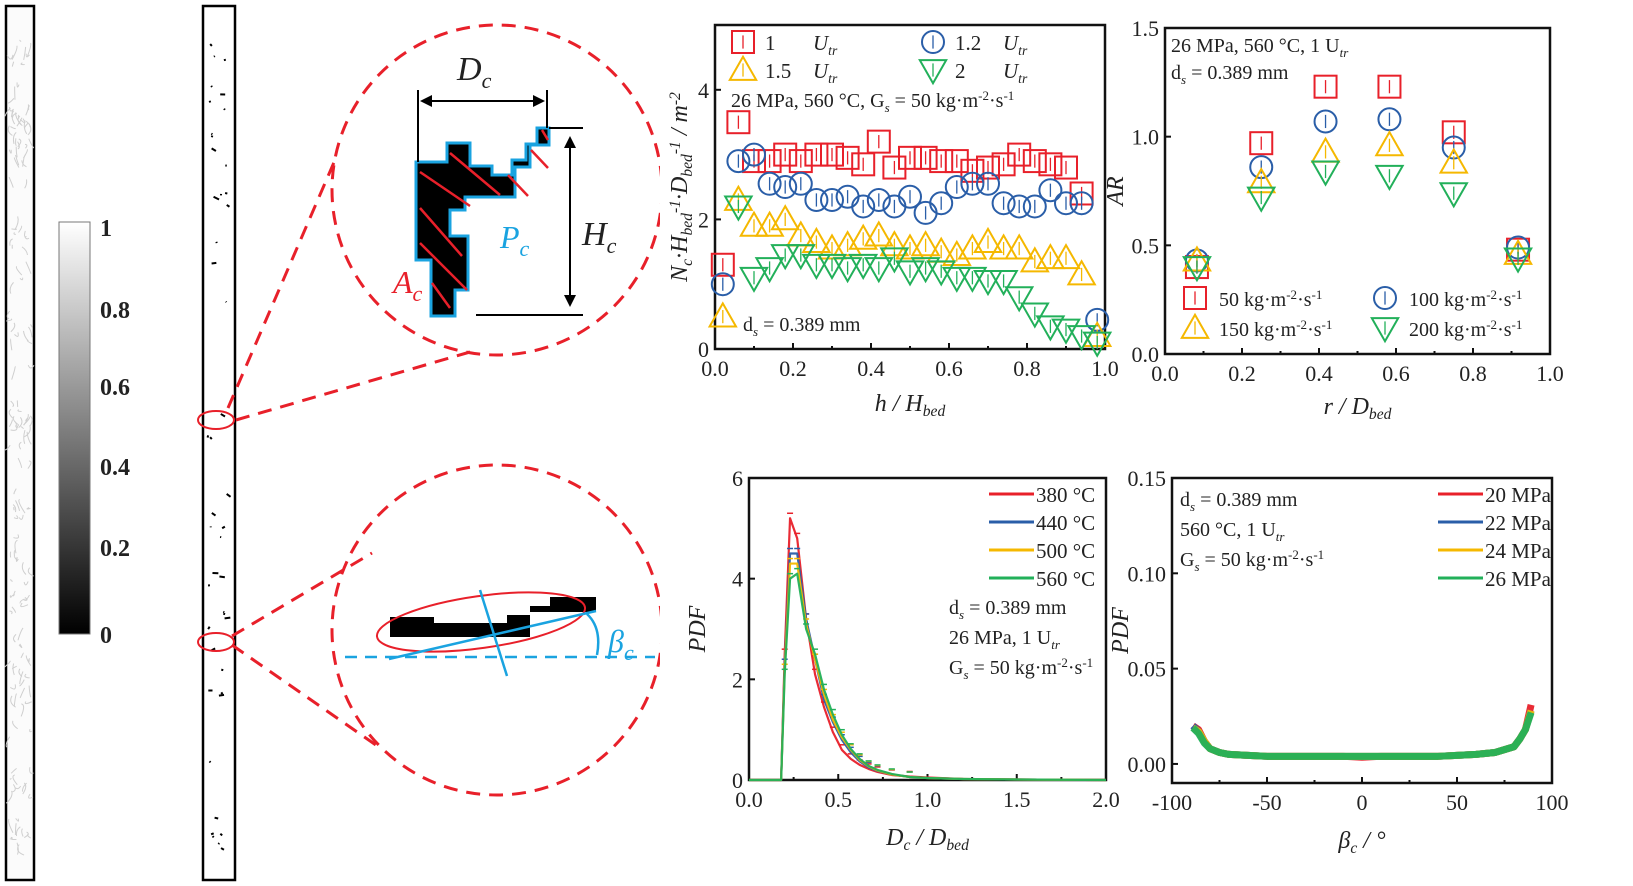  I want to click on y-tick-label: 2, so click(737, 679).